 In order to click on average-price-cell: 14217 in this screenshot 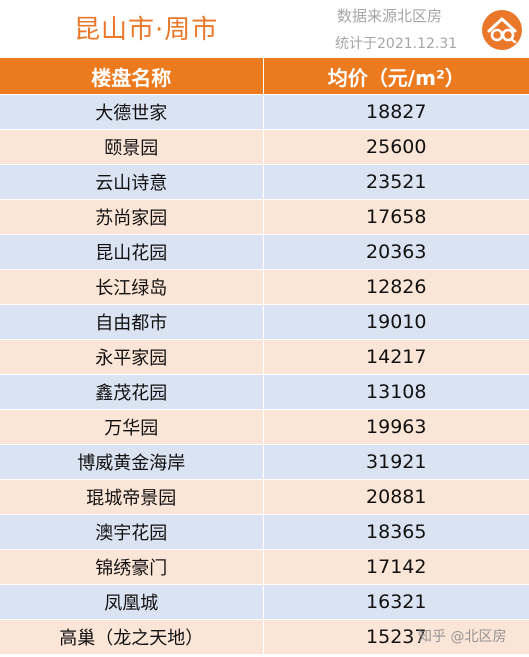, I will do `click(396, 357)`.